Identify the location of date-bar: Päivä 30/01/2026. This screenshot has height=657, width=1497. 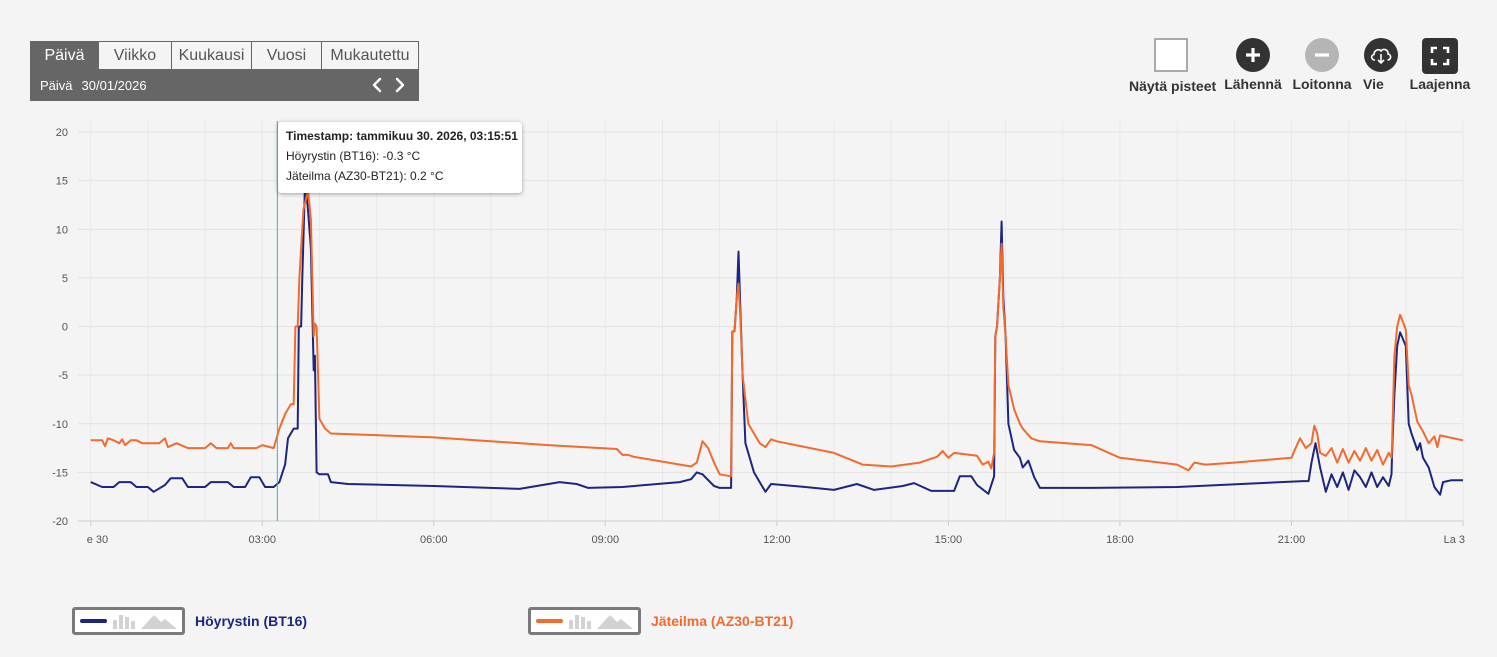
(224, 85).